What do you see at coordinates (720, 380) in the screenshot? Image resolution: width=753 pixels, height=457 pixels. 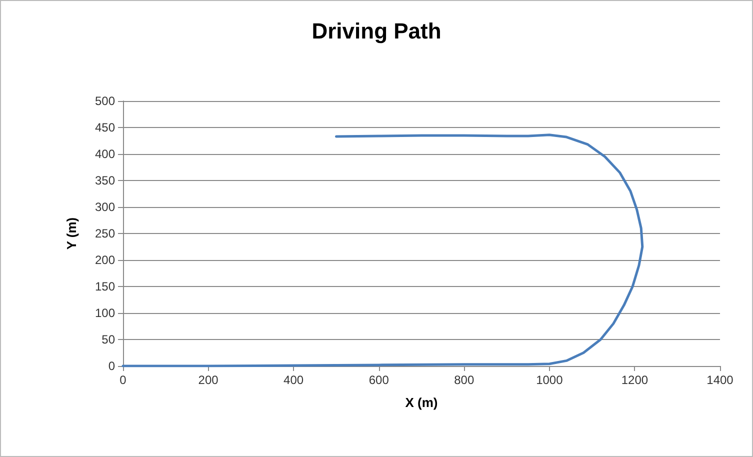 I see `x-tick-label: 1400` at bounding box center [720, 380].